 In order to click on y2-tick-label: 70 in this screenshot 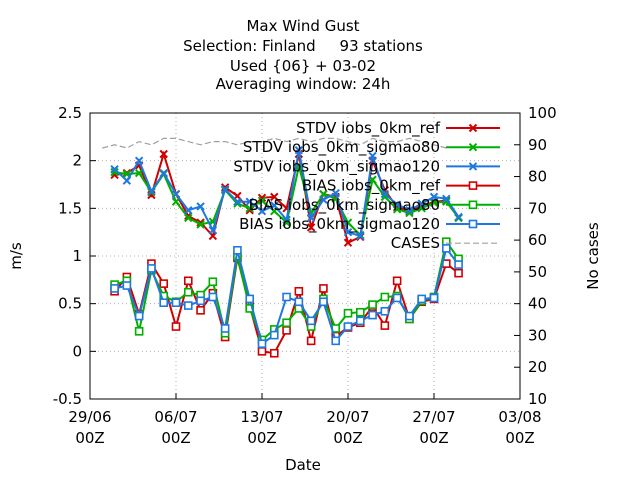, I will do `click(537, 208)`.